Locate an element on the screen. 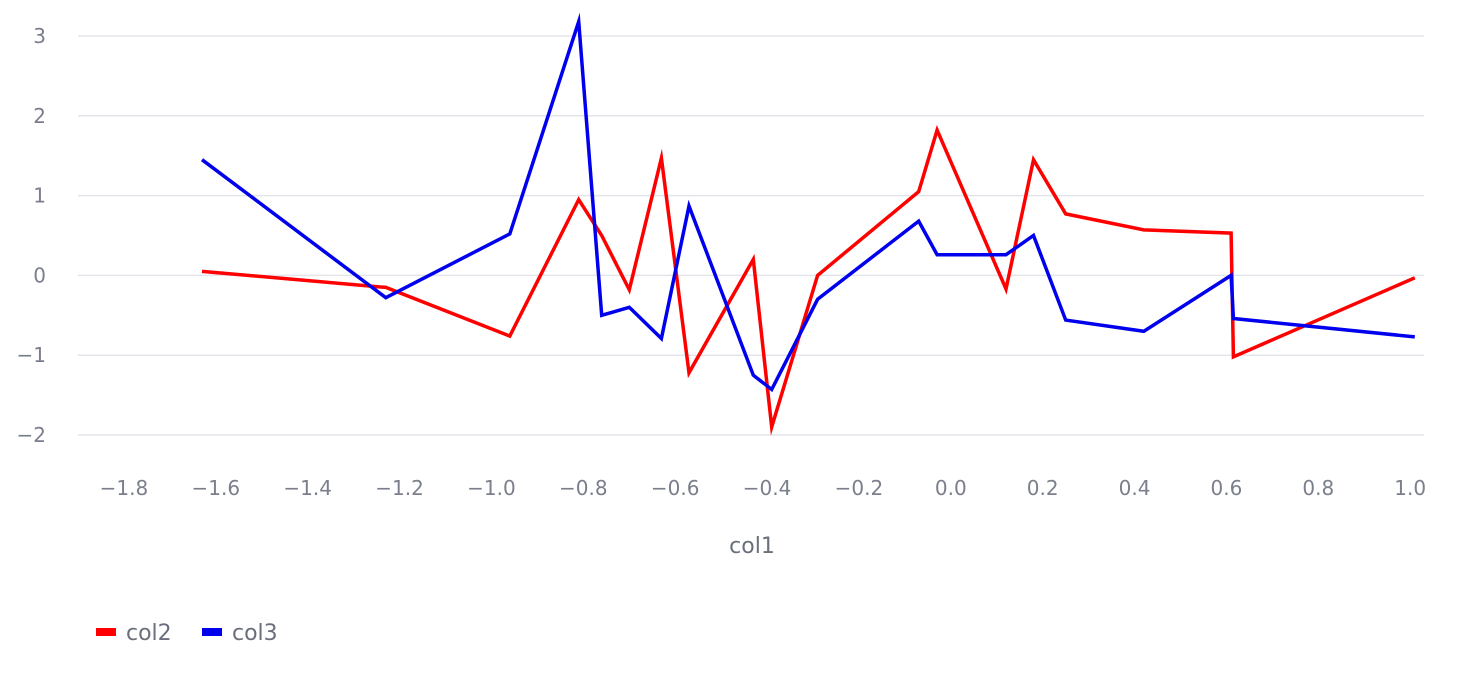 This screenshot has height=678, width=1464. x-tick-label: −1.2 is located at coordinates (399, 488).